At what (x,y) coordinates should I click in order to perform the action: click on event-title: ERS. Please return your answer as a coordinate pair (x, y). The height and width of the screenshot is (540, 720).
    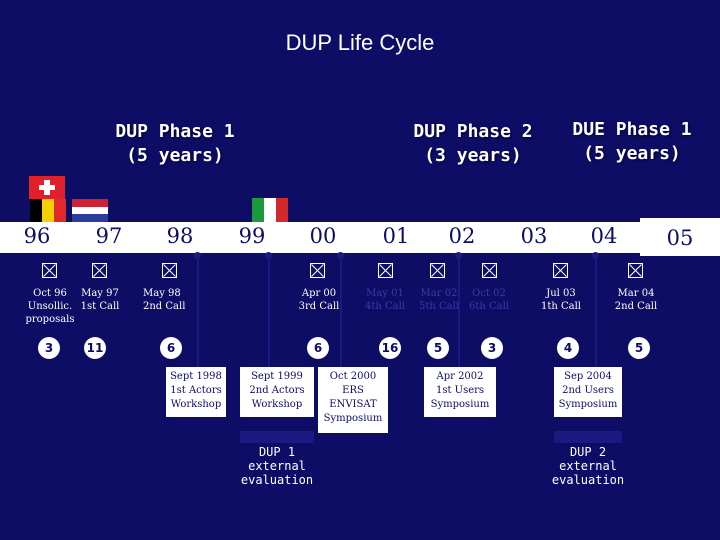
    Looking at the image, I should click on (353, 390).